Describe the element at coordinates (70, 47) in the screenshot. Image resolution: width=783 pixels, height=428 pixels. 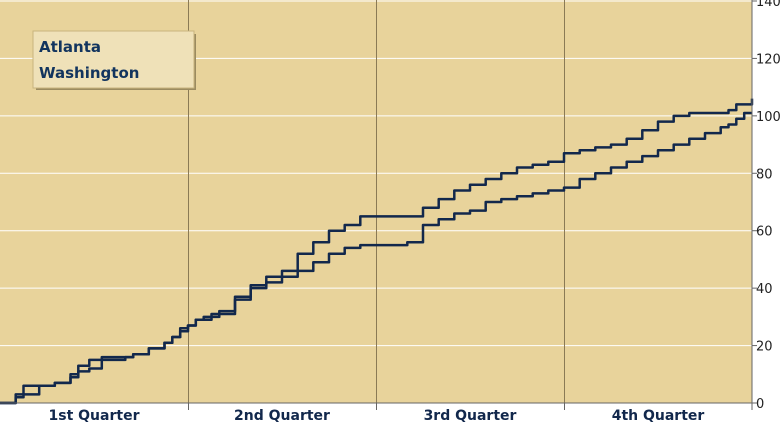
I see `legend-entry-atlanta: Atlanta` at that location.